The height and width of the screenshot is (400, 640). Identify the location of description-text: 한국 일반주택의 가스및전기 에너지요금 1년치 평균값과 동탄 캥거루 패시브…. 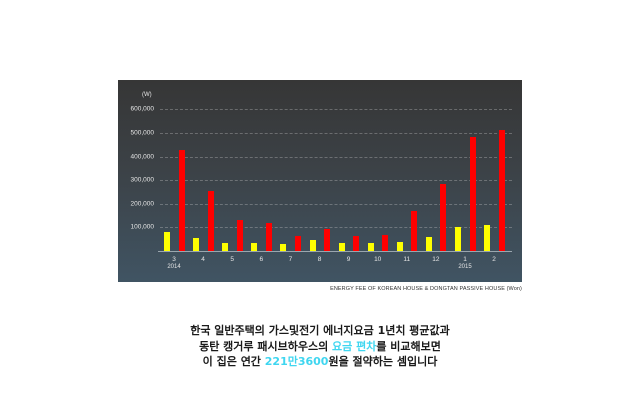
(320, 346).